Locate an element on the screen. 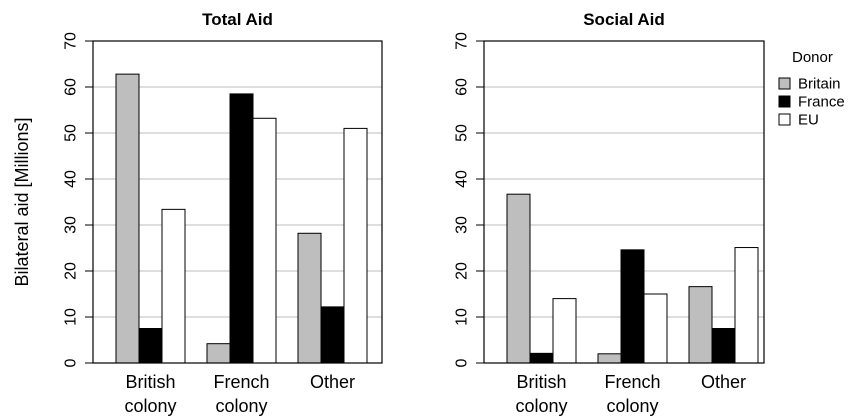 Image resolution: width=865 pixels, height=416 pixels. y-axis-label: Bilateral aid [Millions] is located at coordinates (22, 201).